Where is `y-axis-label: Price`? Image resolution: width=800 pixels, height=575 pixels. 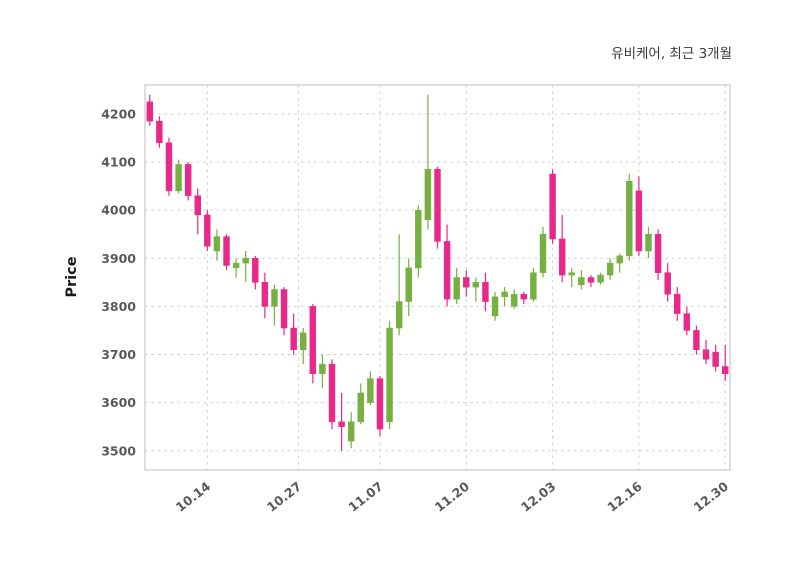 y-axis-label: Price is located at coordinates (72, 277).